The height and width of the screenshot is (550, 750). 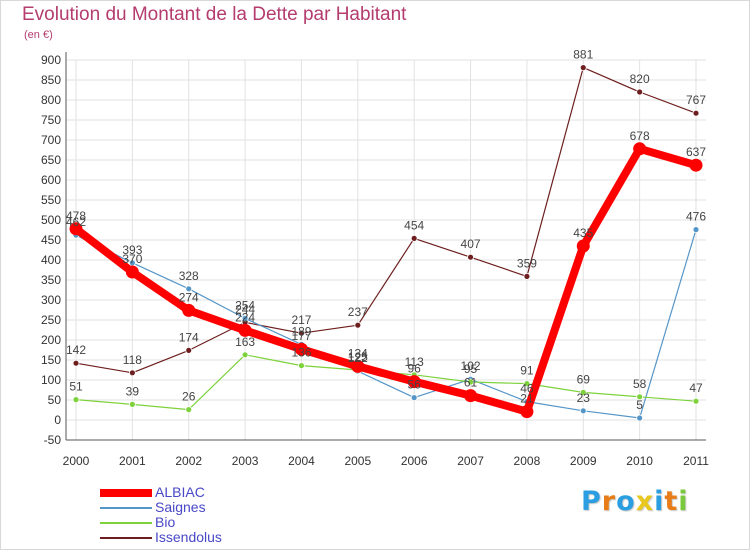 I want to click on y-tick-label: 600, so click(x=51, y=180).